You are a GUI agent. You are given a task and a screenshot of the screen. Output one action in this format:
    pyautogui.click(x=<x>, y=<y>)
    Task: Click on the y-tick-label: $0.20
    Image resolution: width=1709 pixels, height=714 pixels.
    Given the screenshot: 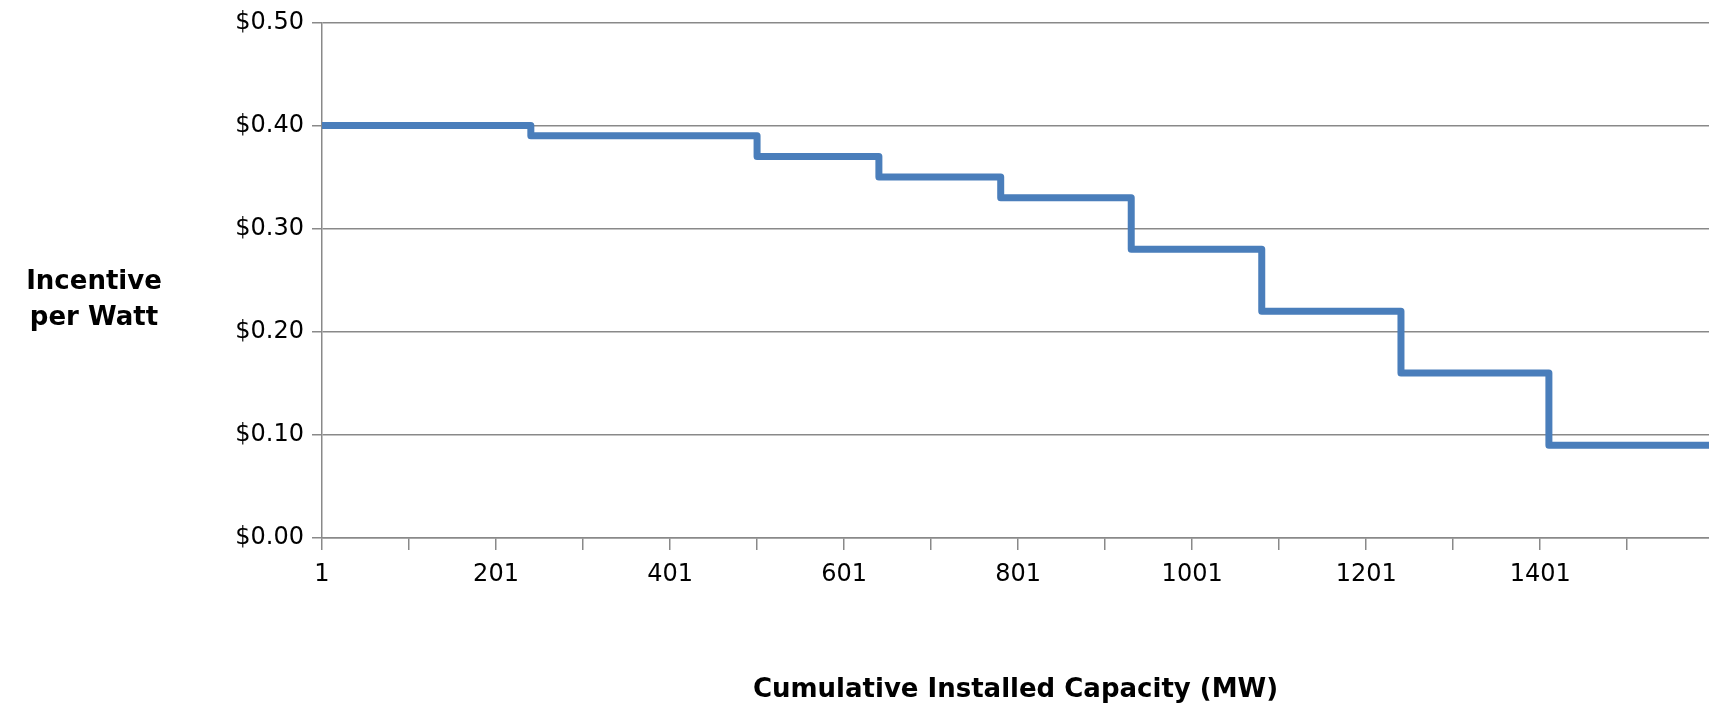 What is the action you would take?
    pyautogui.click(x=269, y=329)
    